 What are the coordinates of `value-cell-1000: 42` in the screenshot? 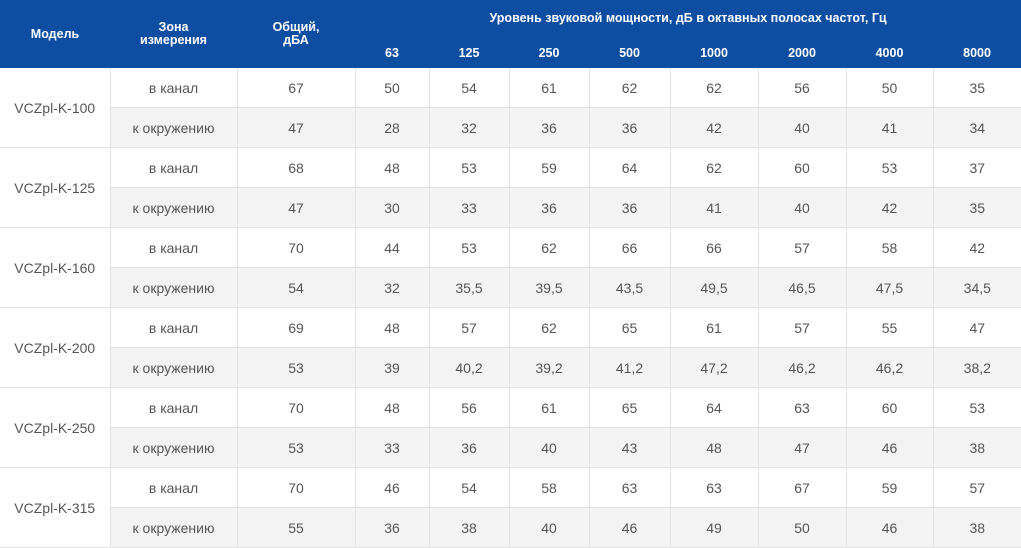 It's located at (713, 127).